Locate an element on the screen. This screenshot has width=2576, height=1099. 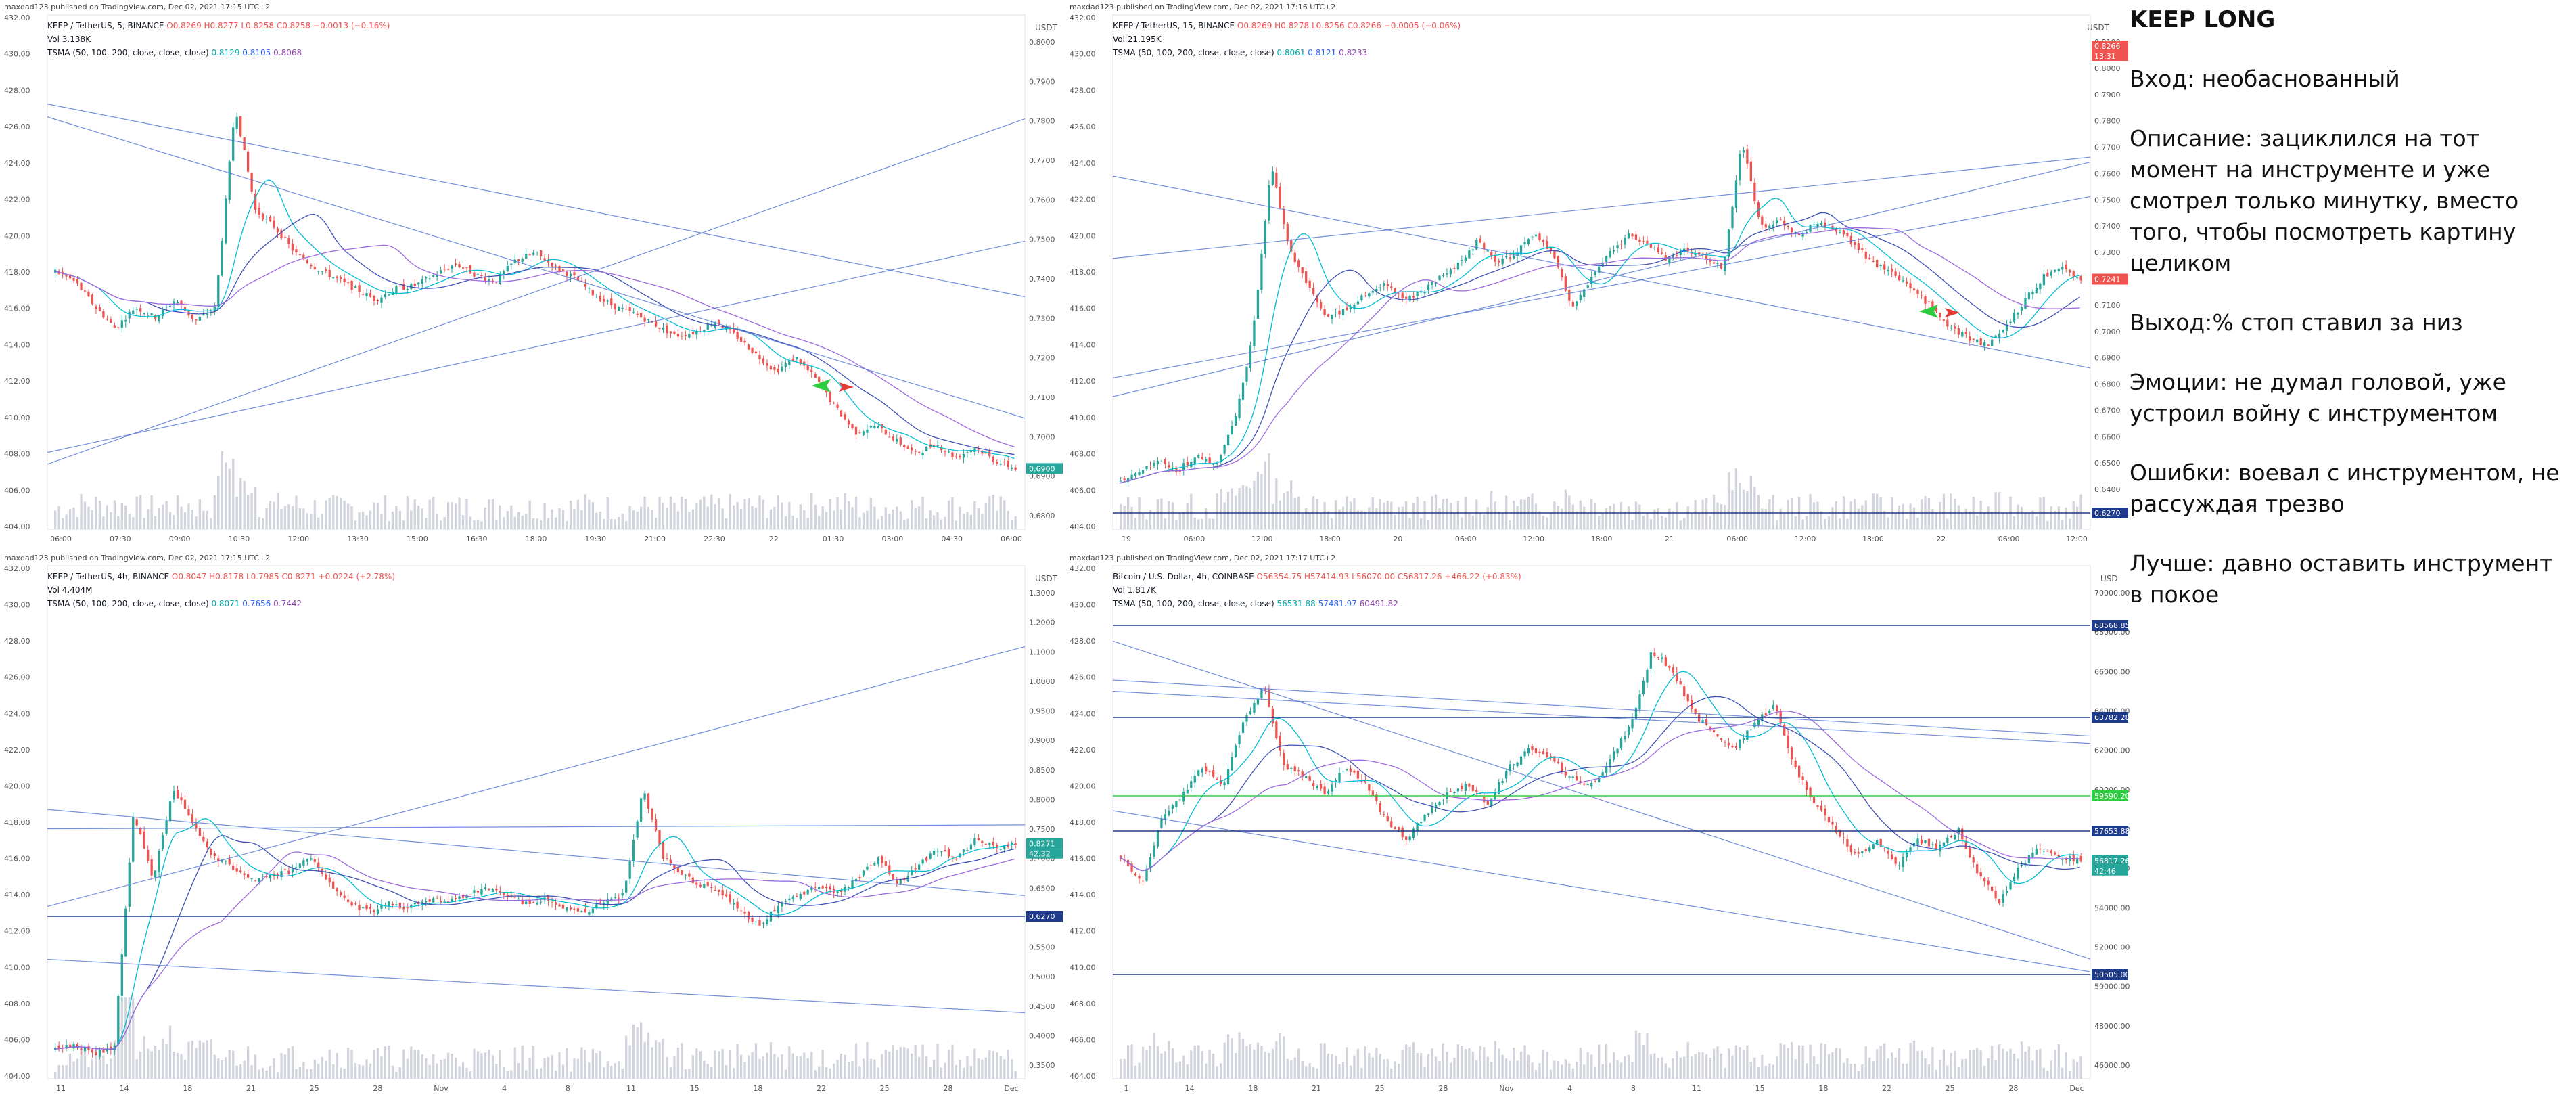
left-axis-tick: 412.00 is located at coordinates (1083, 381).